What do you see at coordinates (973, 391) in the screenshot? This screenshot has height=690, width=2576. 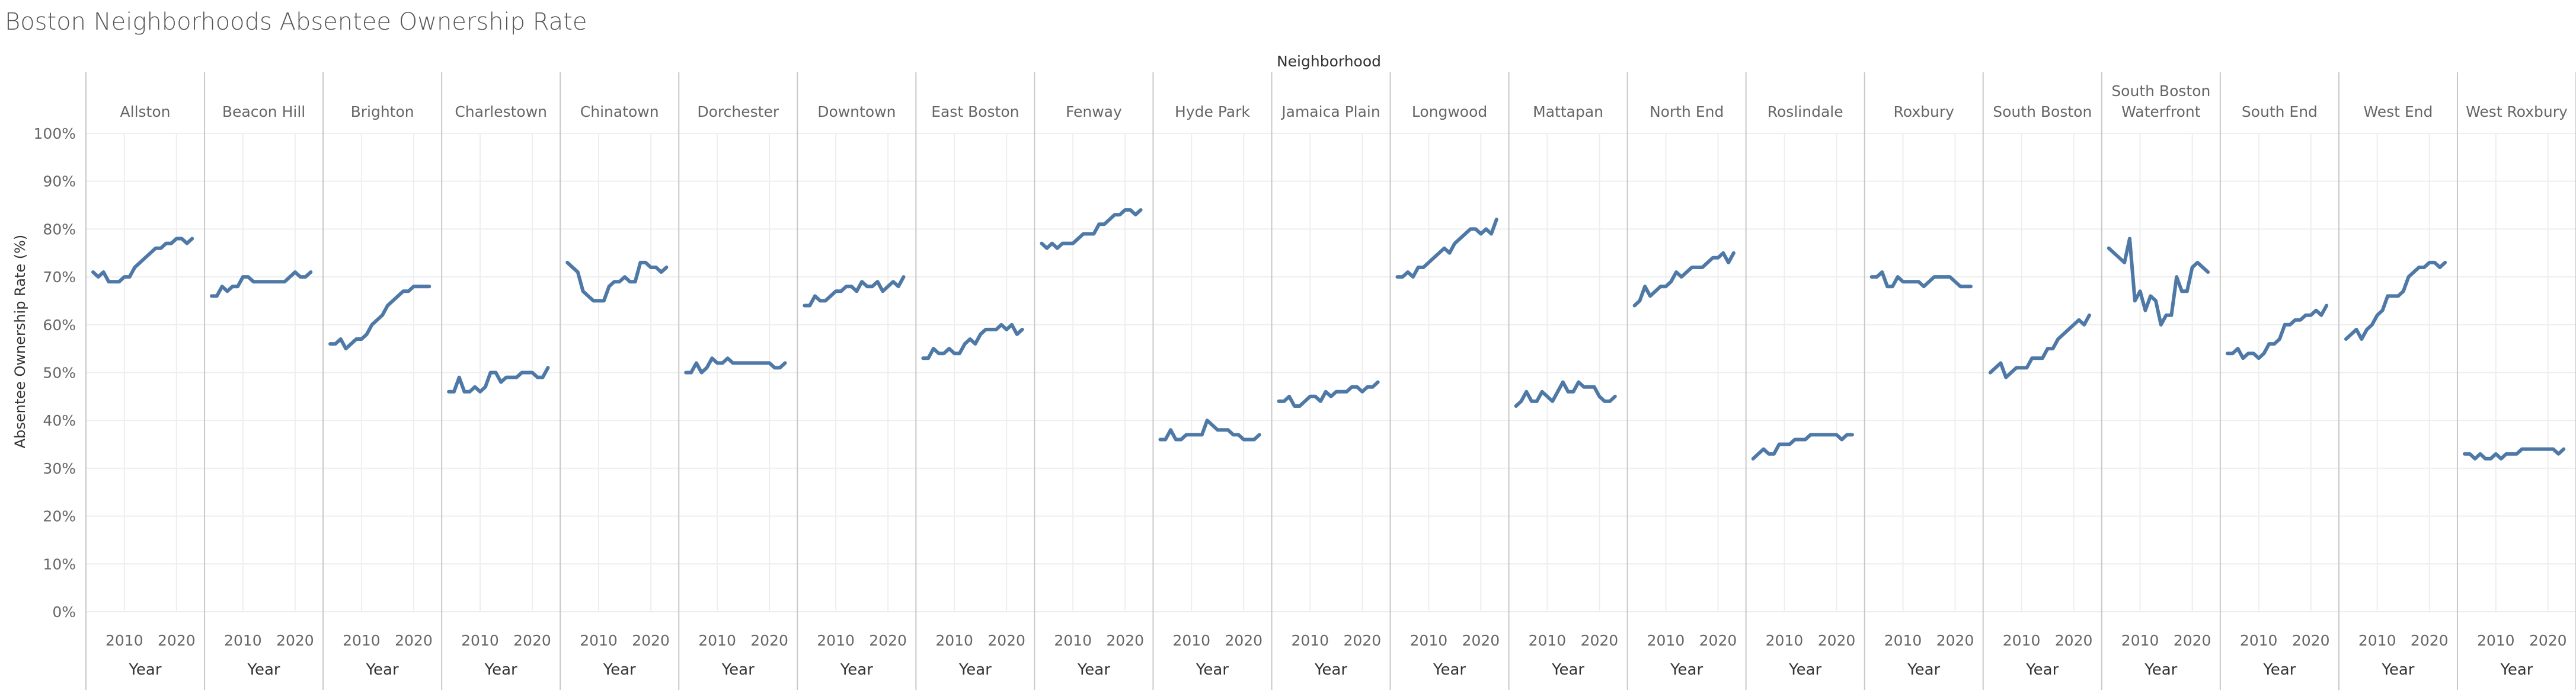 I see `panel-east-boston: East Boston 2010 2020 Year` at bounding box center [973, 391].